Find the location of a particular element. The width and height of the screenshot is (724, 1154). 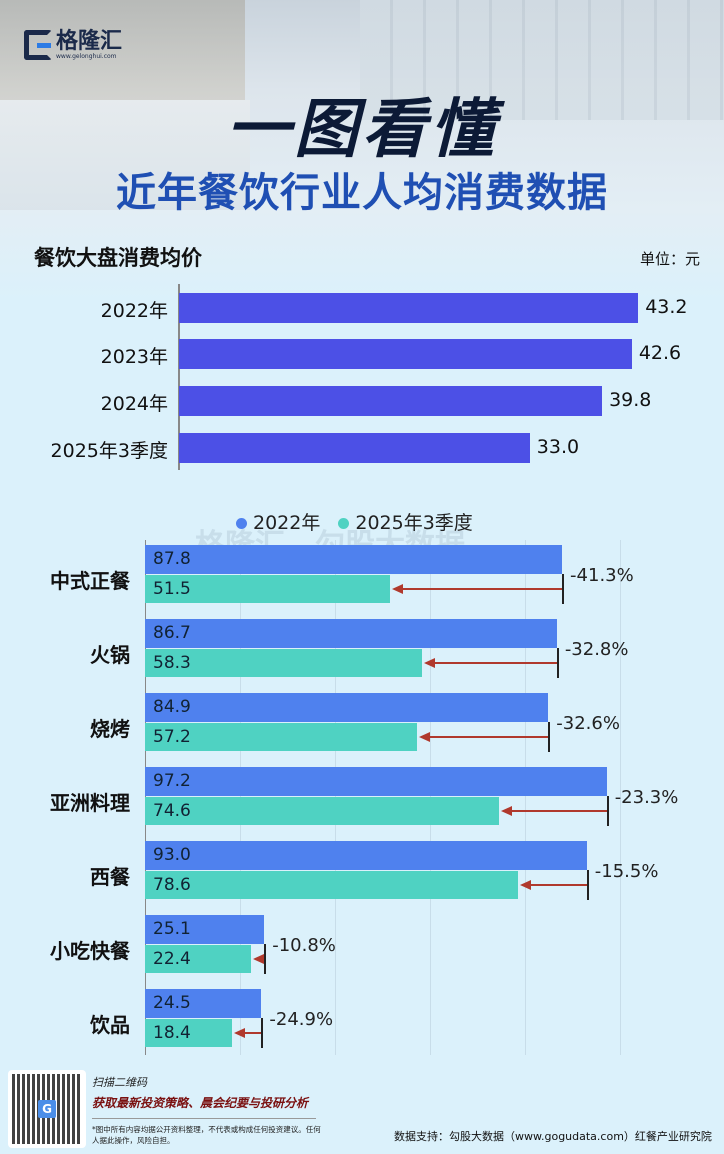

chart1-value-label: 33.0 is located at coordinates (558, 447).